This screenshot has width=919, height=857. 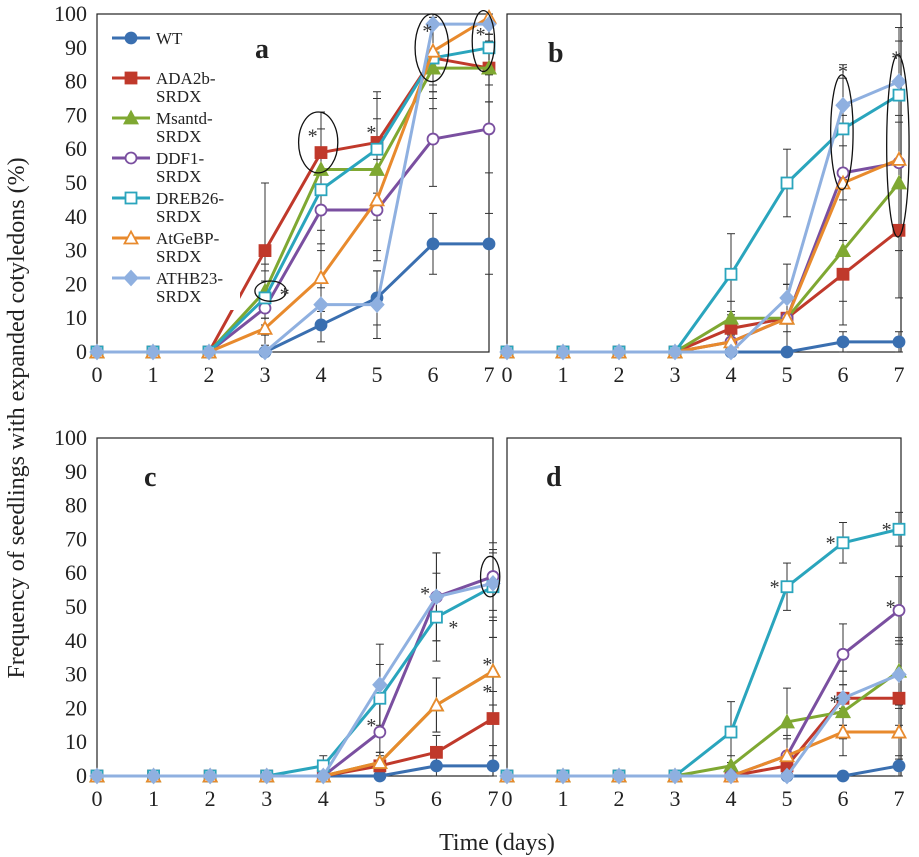 I want to click on legend-label: DREB26-, so click(x=190, y=198).